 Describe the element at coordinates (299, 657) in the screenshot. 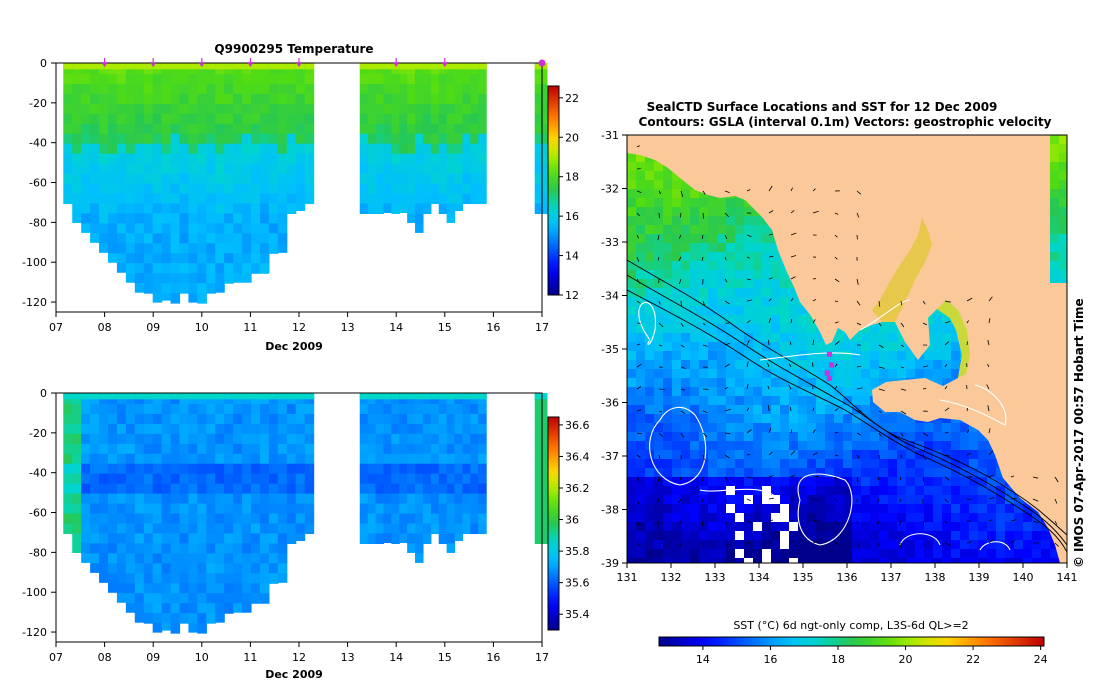

I see `x-tick-label: 12` at that location.